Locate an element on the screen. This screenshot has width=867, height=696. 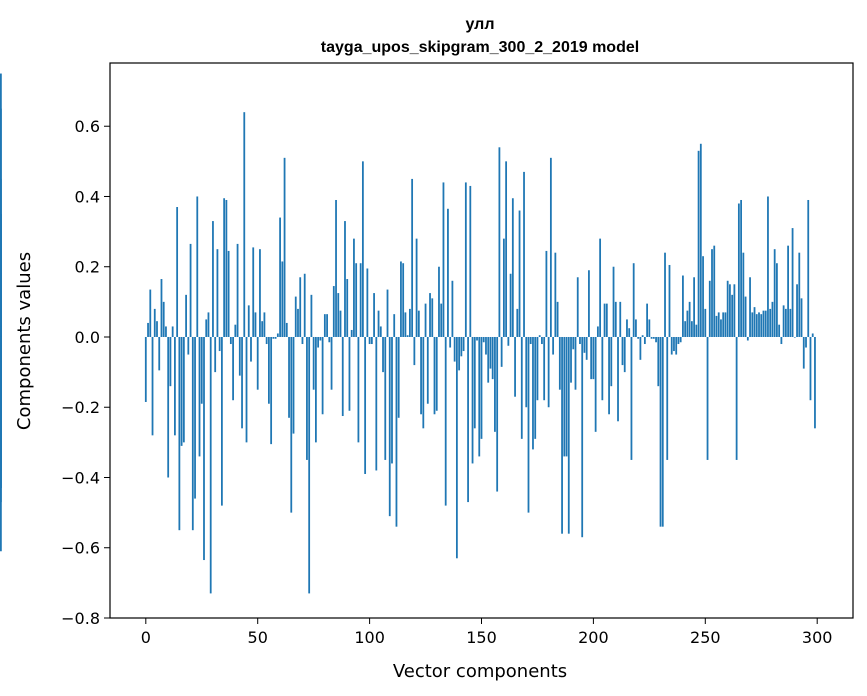
chart-subtitle: tayga_upos_skipgram_300_2_2019 model is located at coordinates (480, 47).